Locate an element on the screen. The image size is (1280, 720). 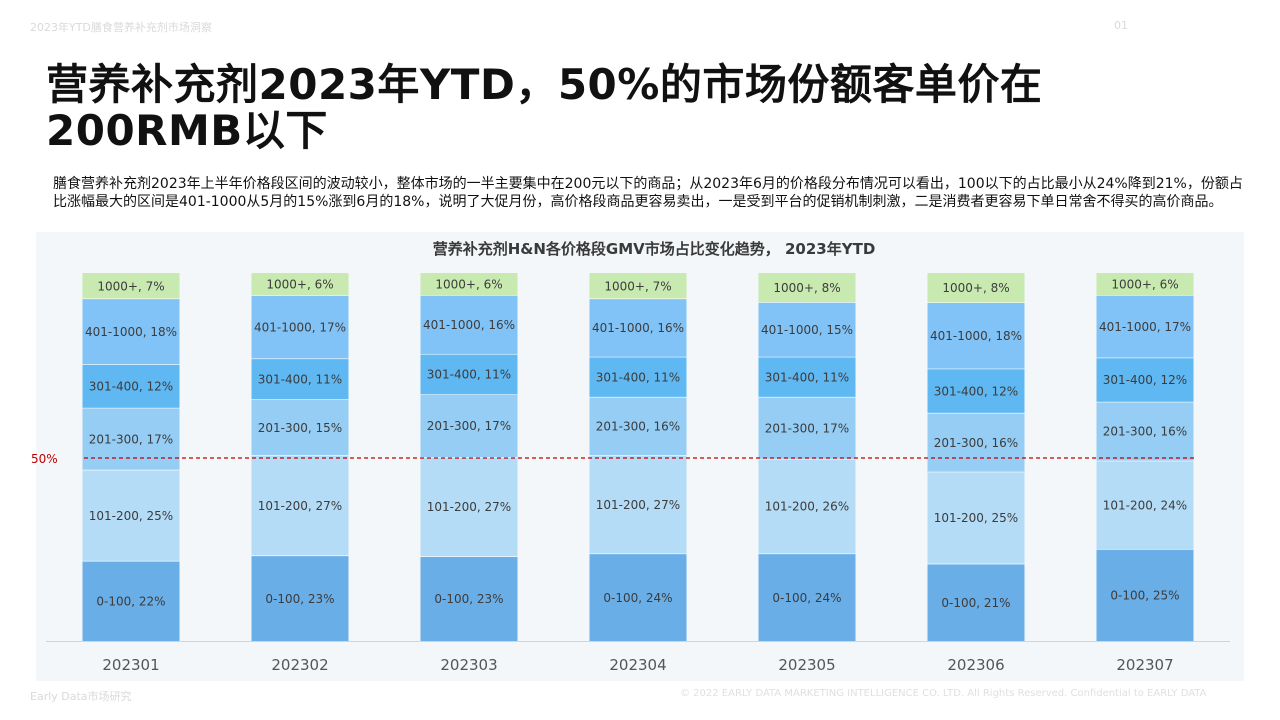
data-label-202307-301-400: 301-400, 12% is located at coordinates (1145, 380).